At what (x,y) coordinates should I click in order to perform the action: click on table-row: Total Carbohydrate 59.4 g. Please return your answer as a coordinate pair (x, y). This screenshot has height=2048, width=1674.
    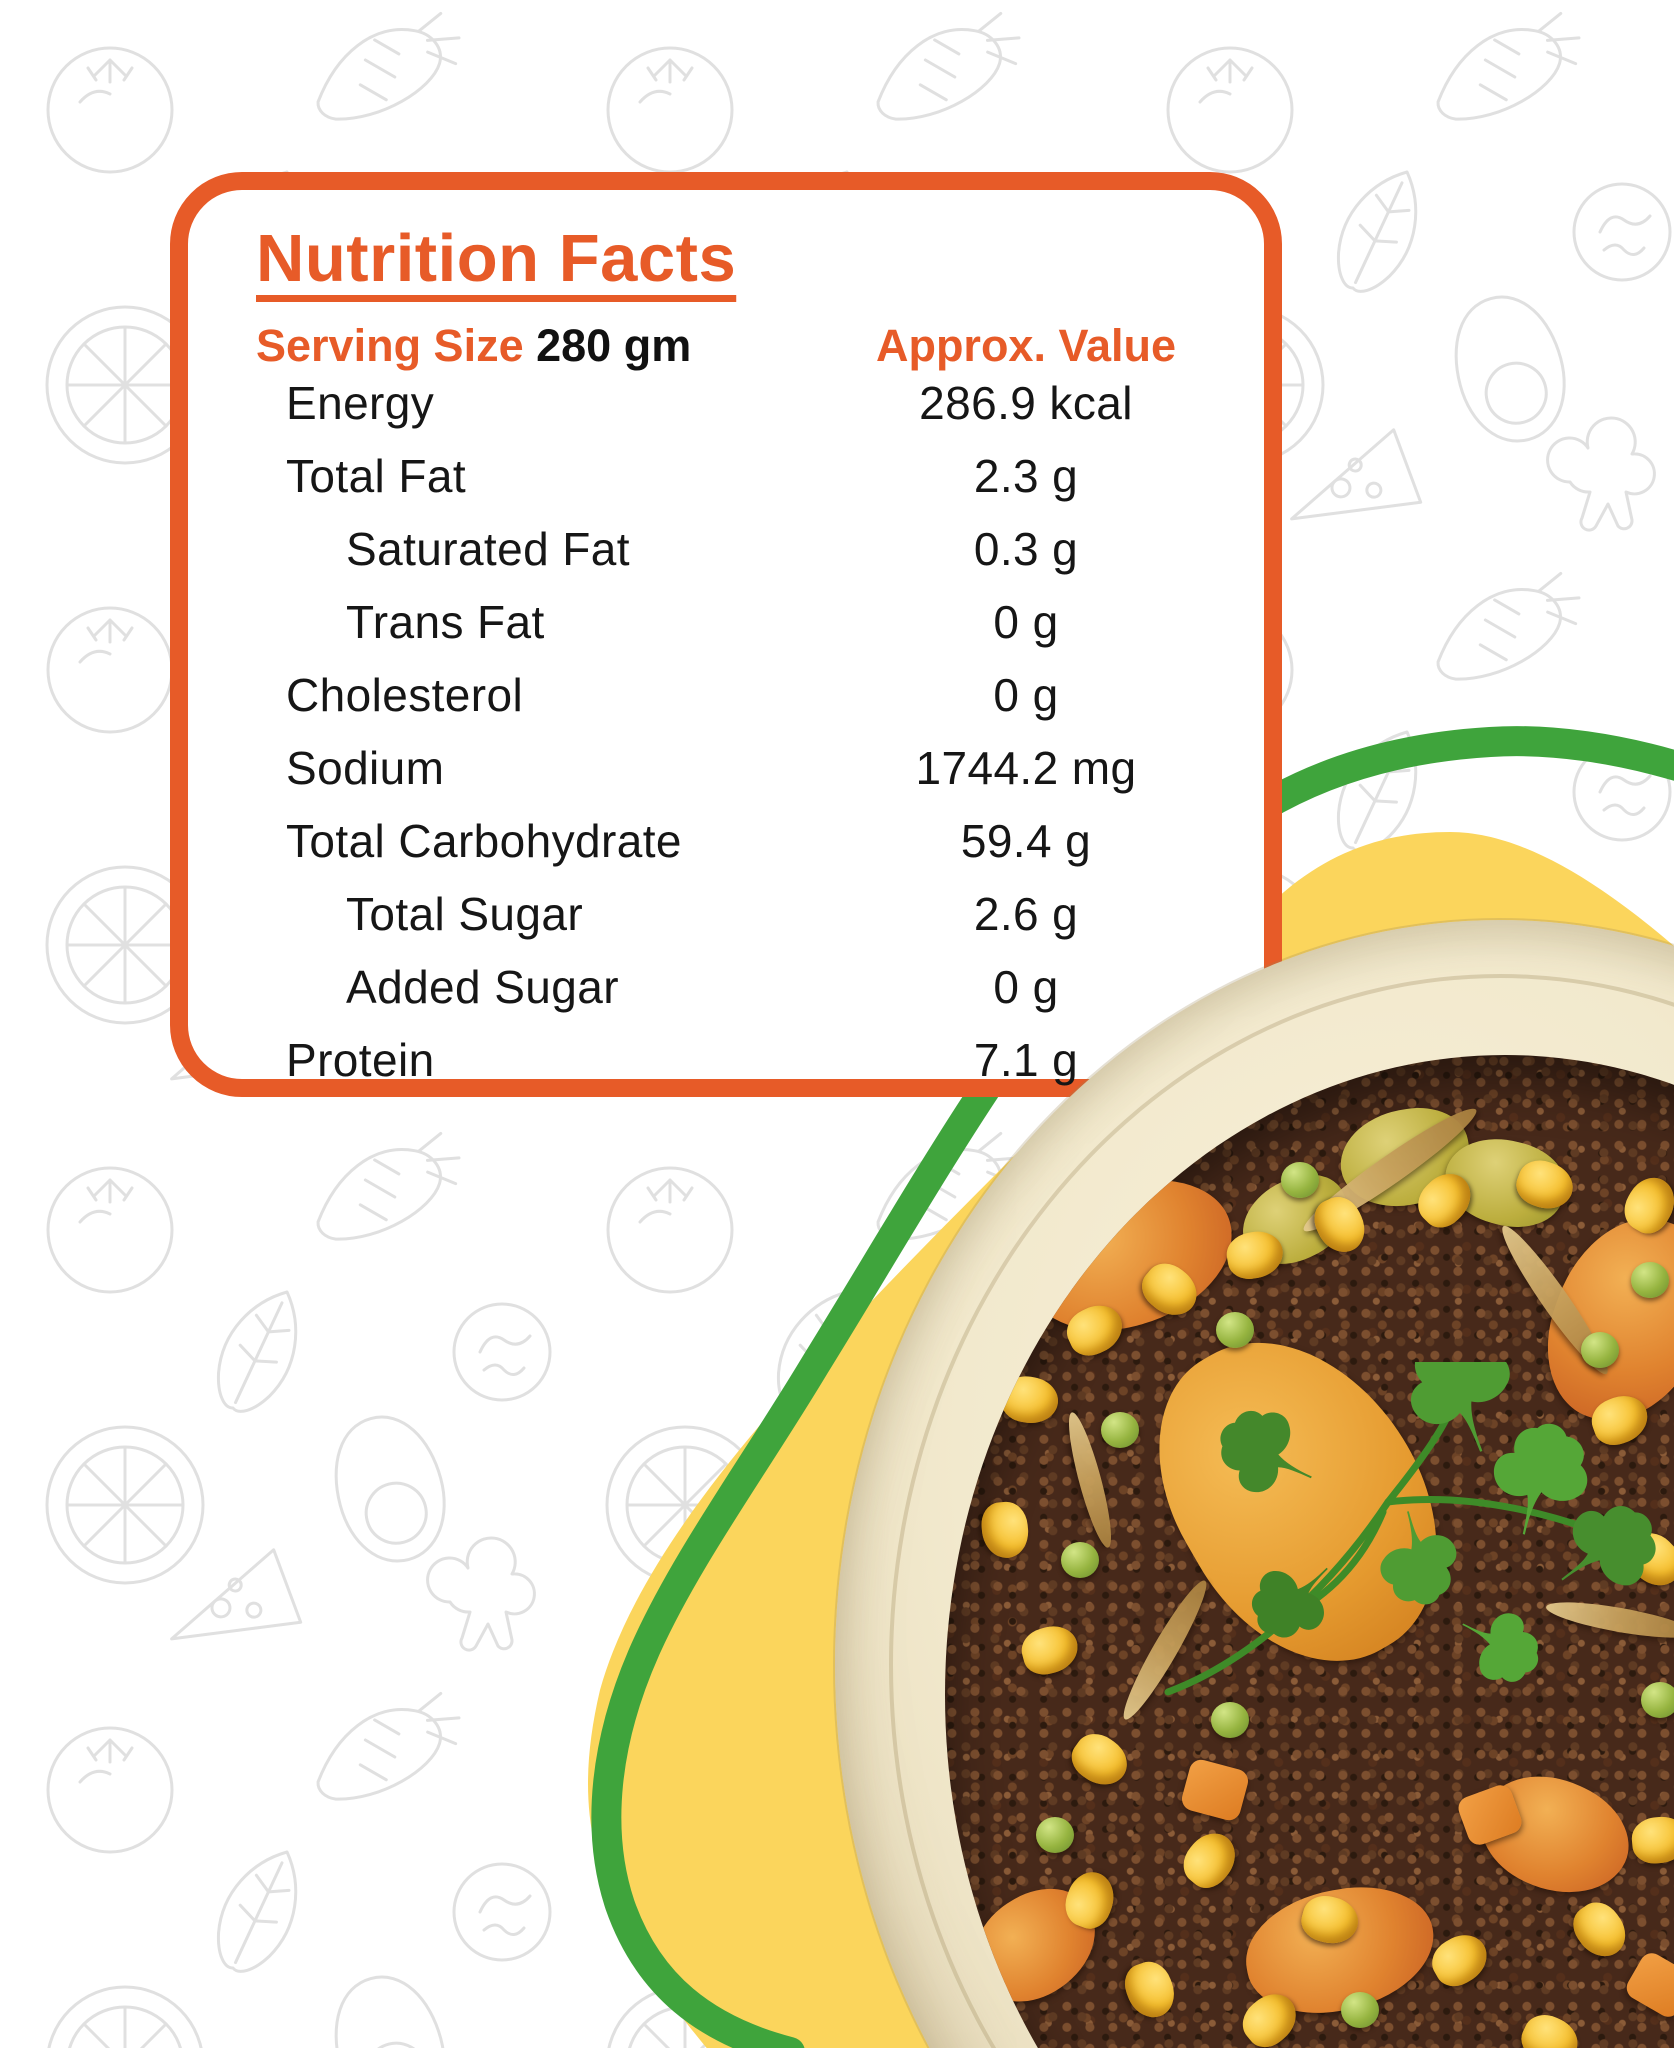
    Looking at the image, I should click on (716, 840).